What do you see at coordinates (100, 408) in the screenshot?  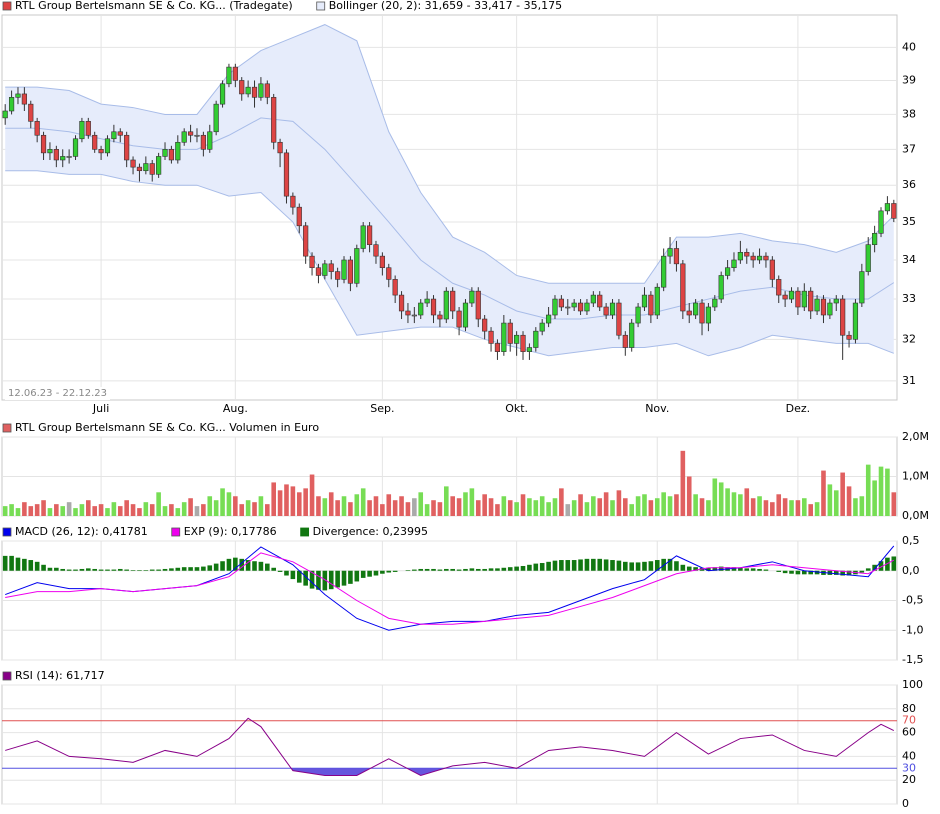 I see `x-tick-label: Juli` at bounding box center [100, 408].